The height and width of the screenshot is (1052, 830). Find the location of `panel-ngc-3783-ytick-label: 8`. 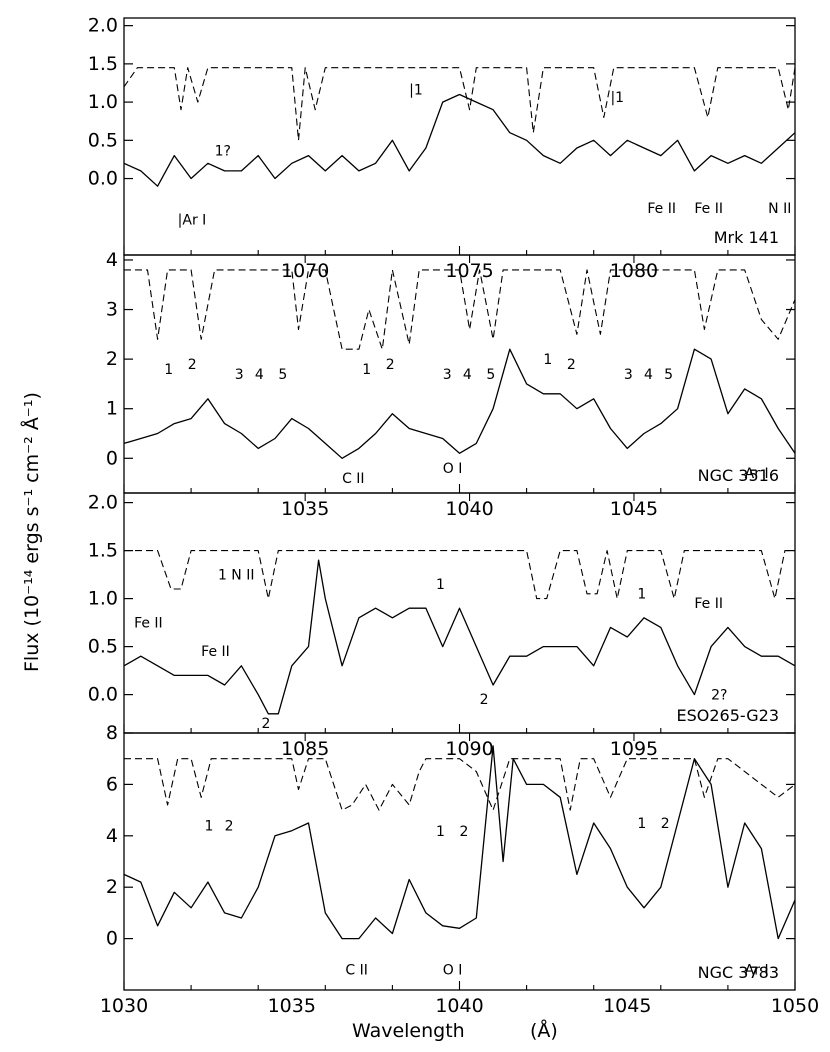

panel-ngc-3783-ytick-label: 8 is located at coordinates (112, 733).